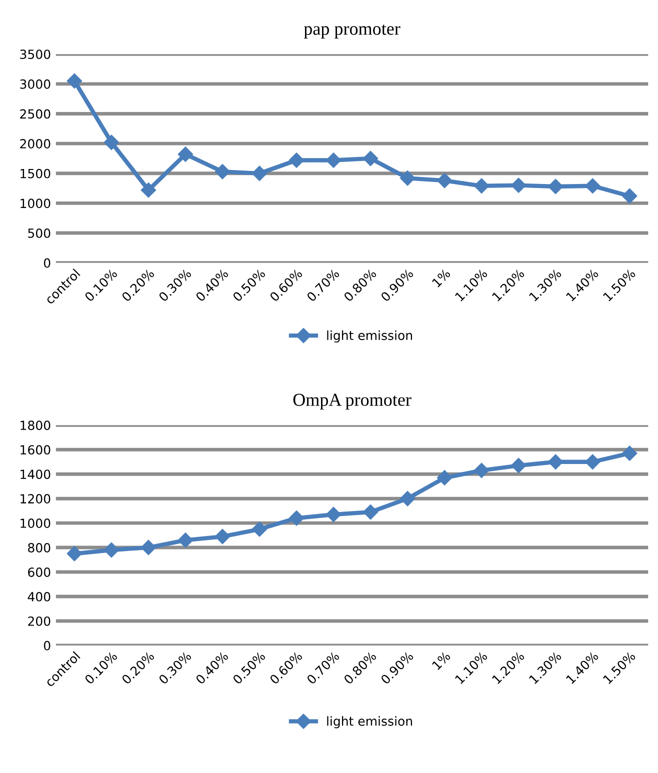 This screenshot has width=658, height=773. I want to click on y-tick-label: 2000, so click(35, 143).